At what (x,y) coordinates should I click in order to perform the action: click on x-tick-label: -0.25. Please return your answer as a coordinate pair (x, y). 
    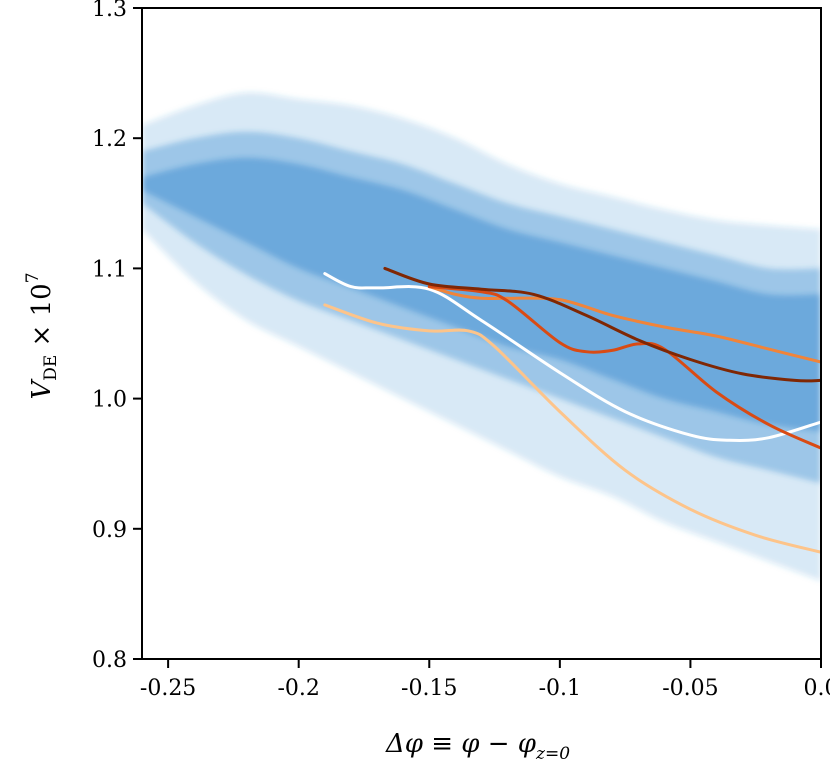
    Looking at the image, I should click on (168, 688).